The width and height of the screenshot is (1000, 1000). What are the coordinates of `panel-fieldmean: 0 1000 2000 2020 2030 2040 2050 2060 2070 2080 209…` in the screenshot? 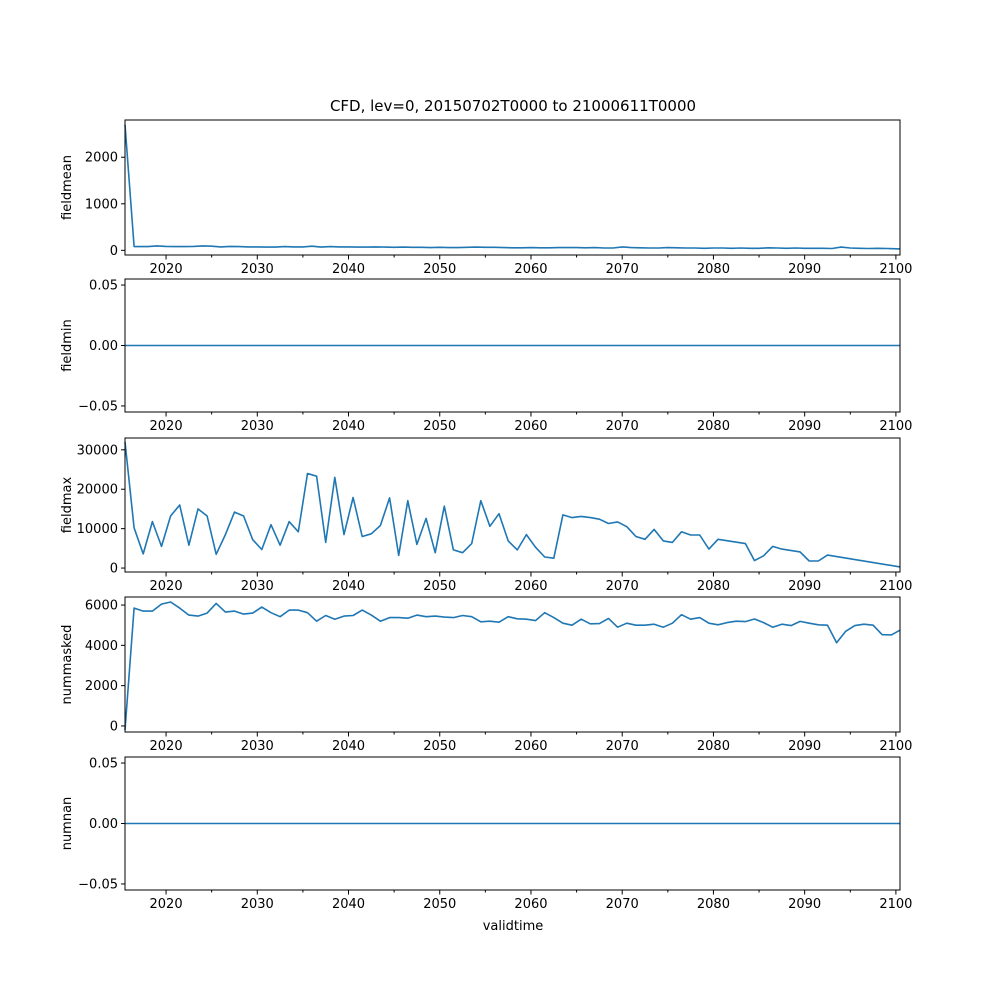 It's located at (486, 198).